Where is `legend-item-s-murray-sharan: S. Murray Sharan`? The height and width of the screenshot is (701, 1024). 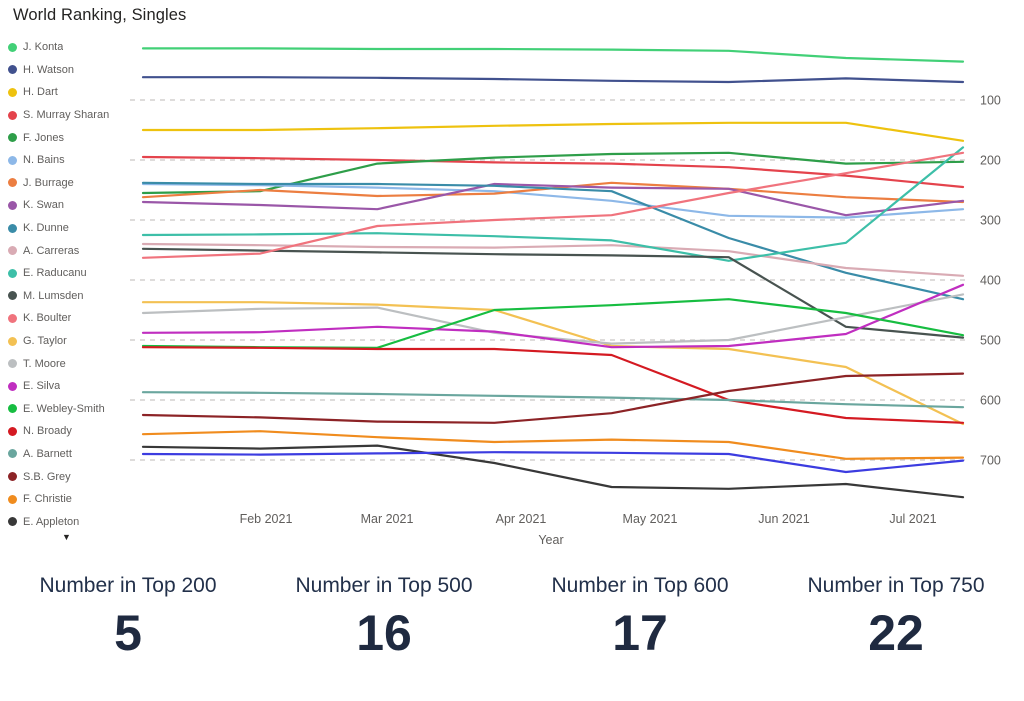
legend-item-s-murray-sharan: S. Murray Sharan is located at coordinates (70, 115).